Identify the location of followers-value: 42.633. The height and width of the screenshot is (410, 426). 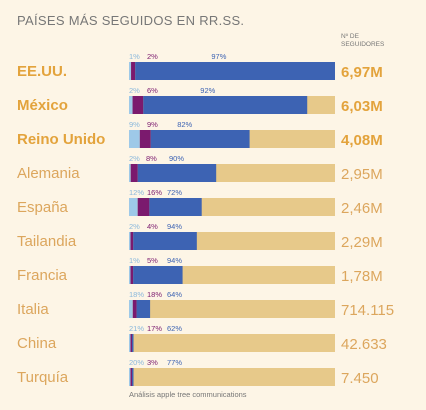
(364, 344).